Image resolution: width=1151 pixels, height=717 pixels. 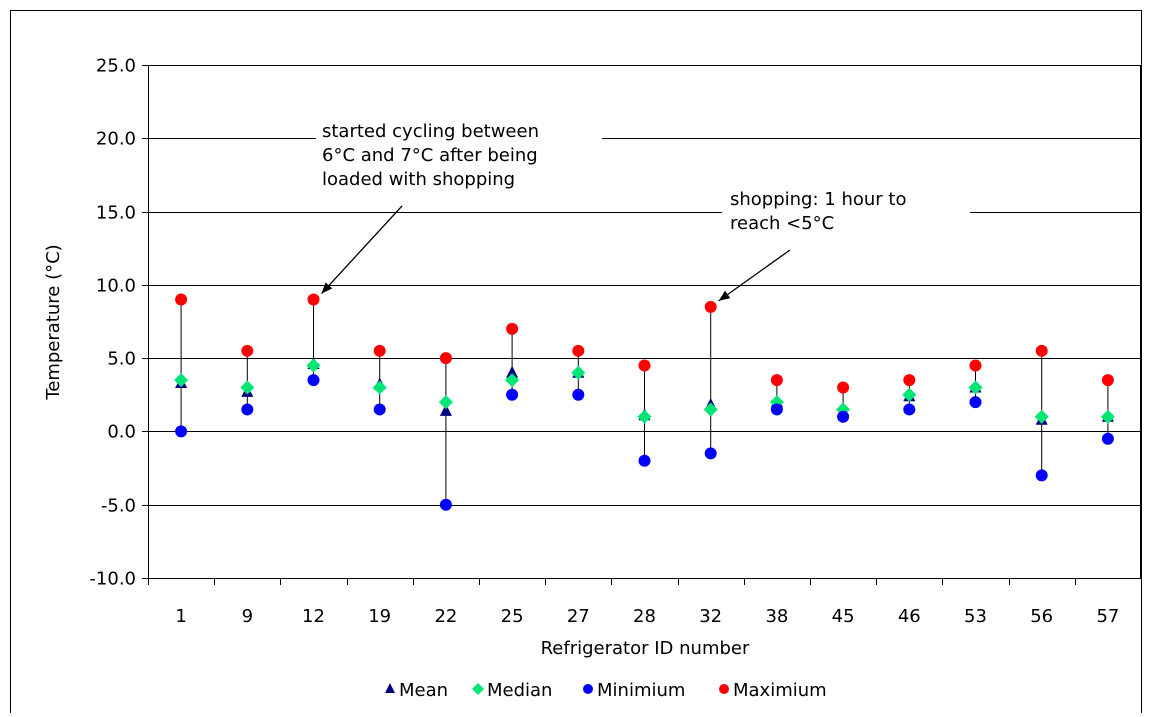 What do you see at coordinates (418, 179) in the screenshot?
I see `annotation-text: loaded with shopping` at bounding box center [418, 179].